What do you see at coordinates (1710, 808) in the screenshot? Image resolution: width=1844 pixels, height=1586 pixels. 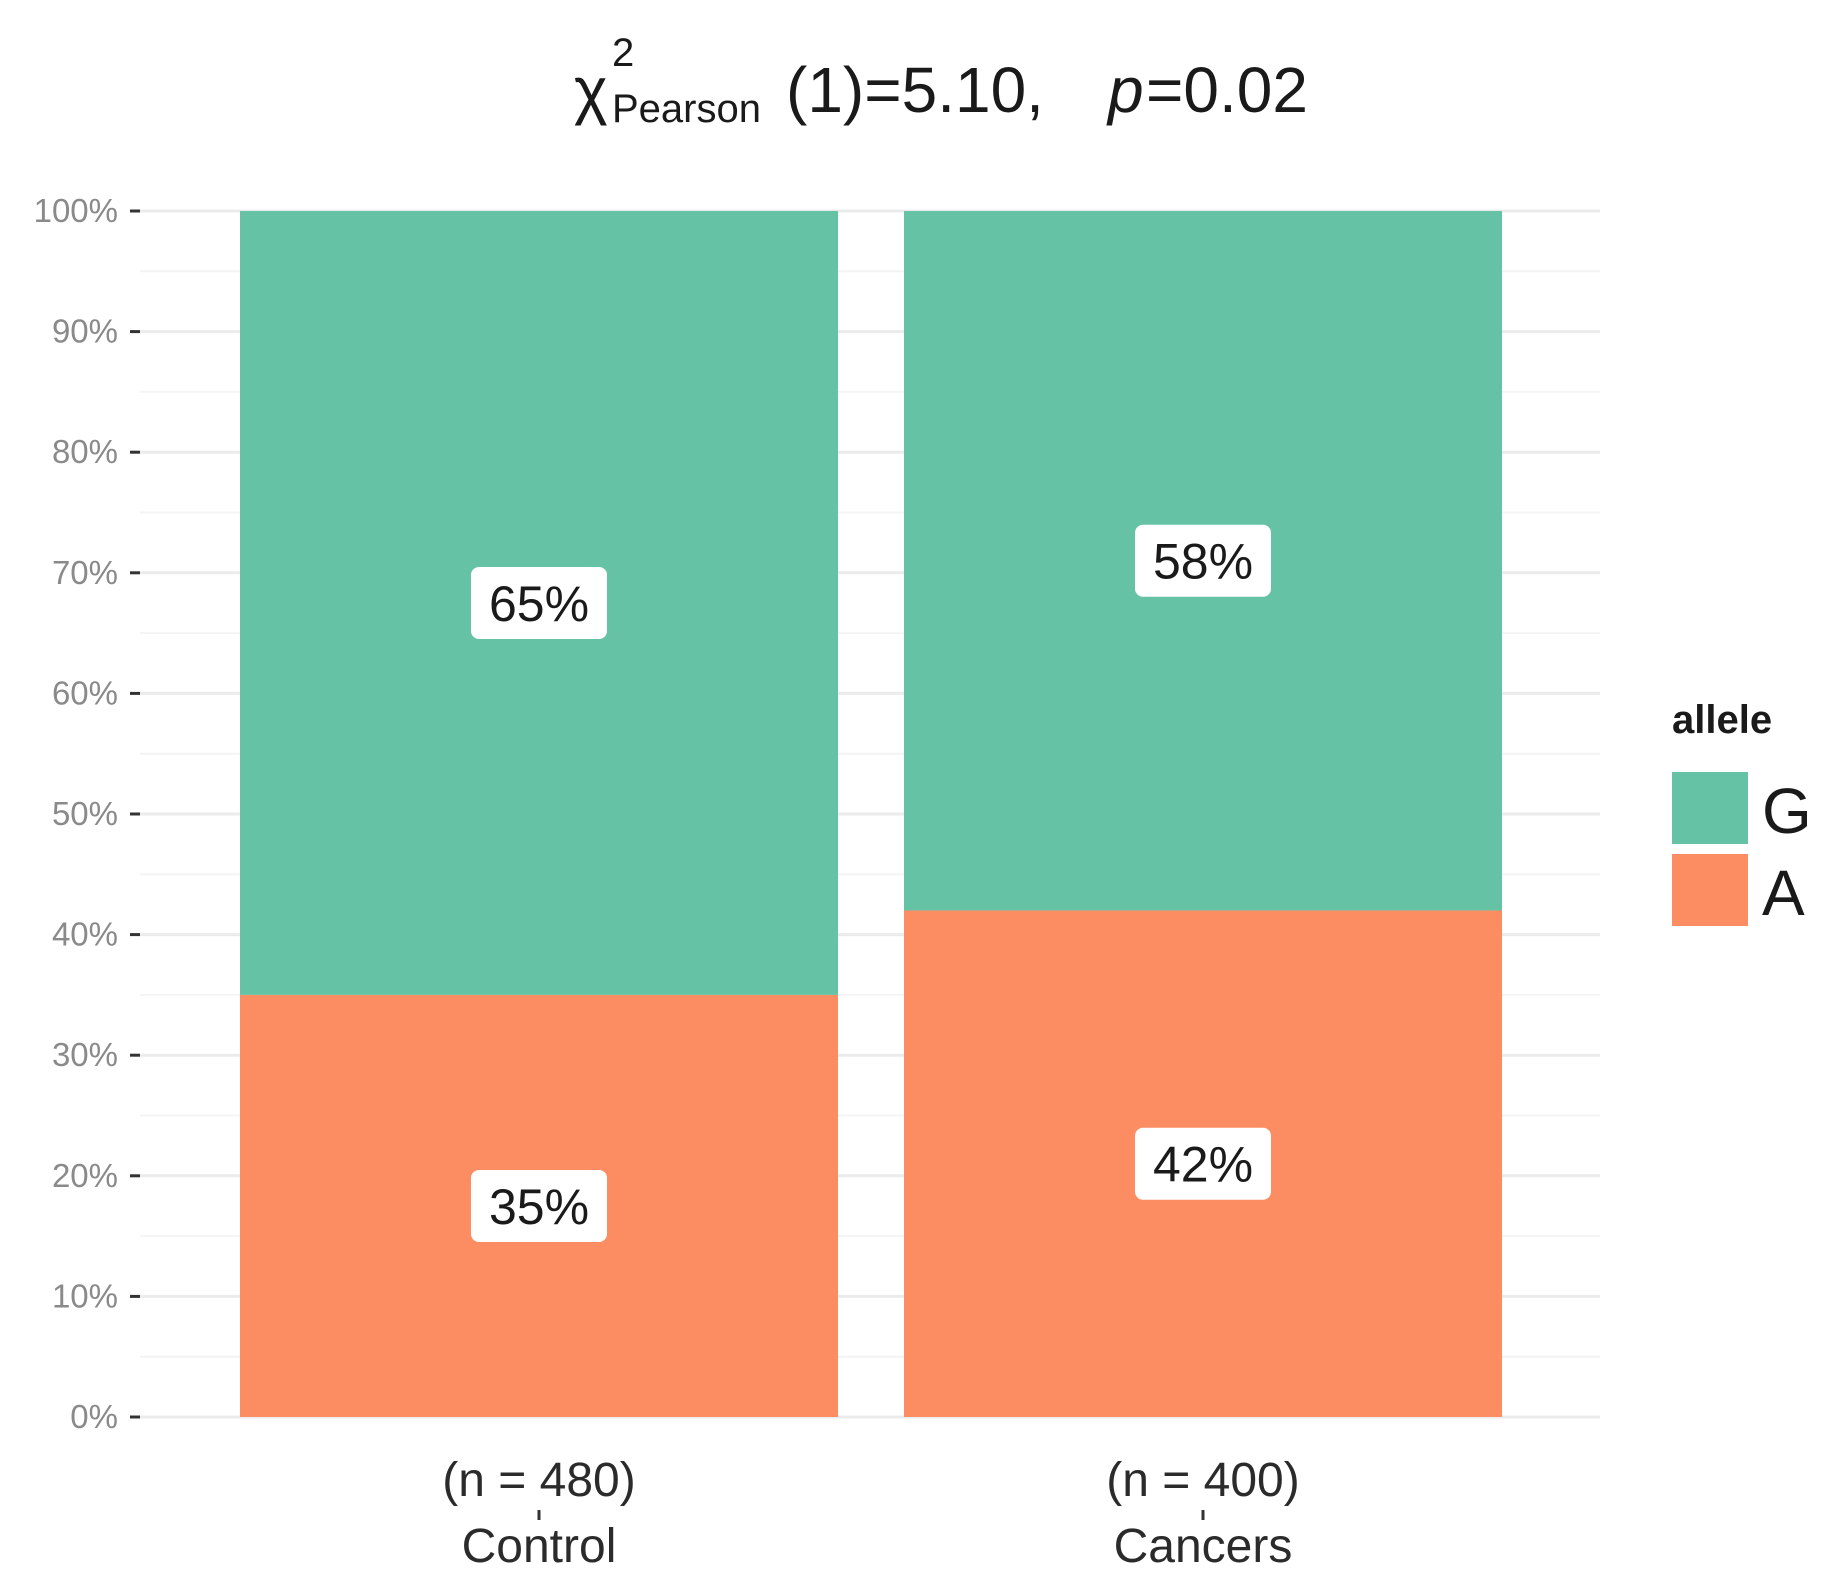 I see `legend-swatch-g` at bounding box center [1710, 808].